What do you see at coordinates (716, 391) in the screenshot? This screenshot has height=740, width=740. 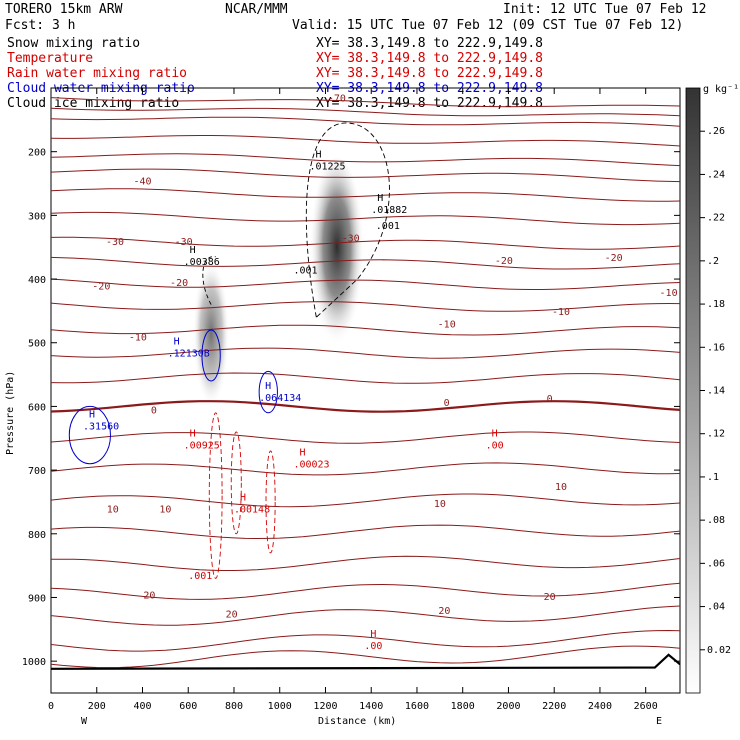 I see `colorbar-tick-label: .14` at bounding box center [716, 391].